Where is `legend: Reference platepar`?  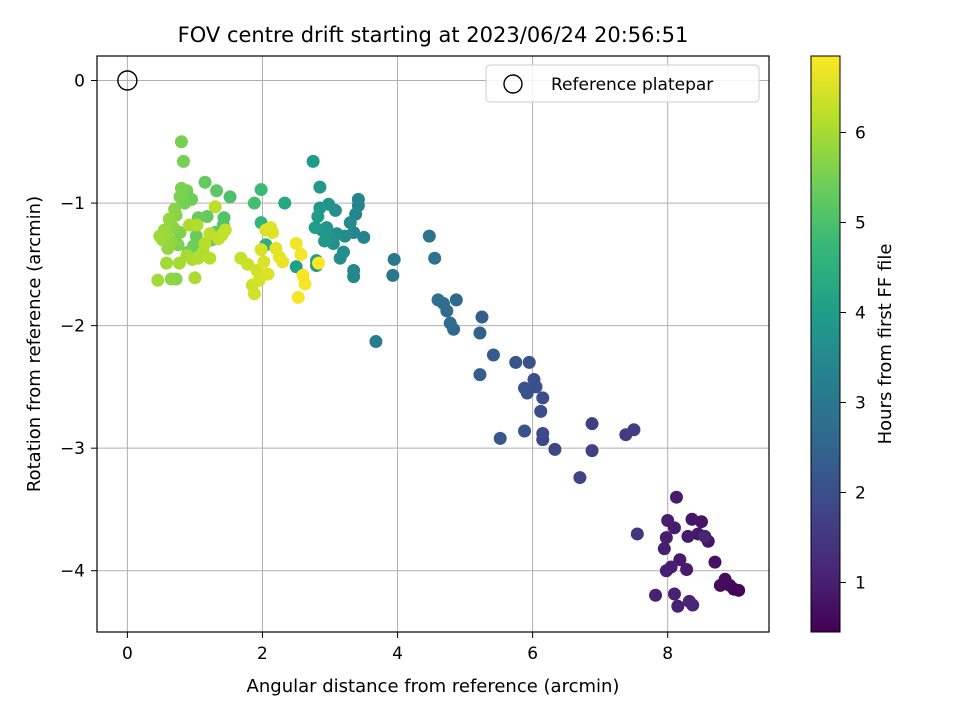 legend: Reference platepar is located at coordinates (622, 83).